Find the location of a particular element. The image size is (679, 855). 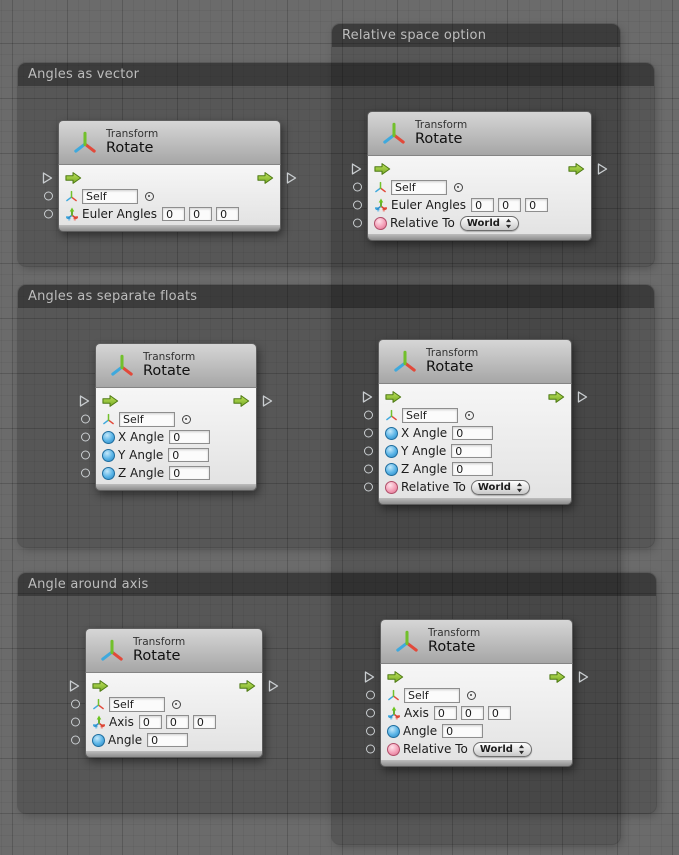

node-rotate-around-axis-relative: Transform Rotate Axis is located at coordinates (476, 693).